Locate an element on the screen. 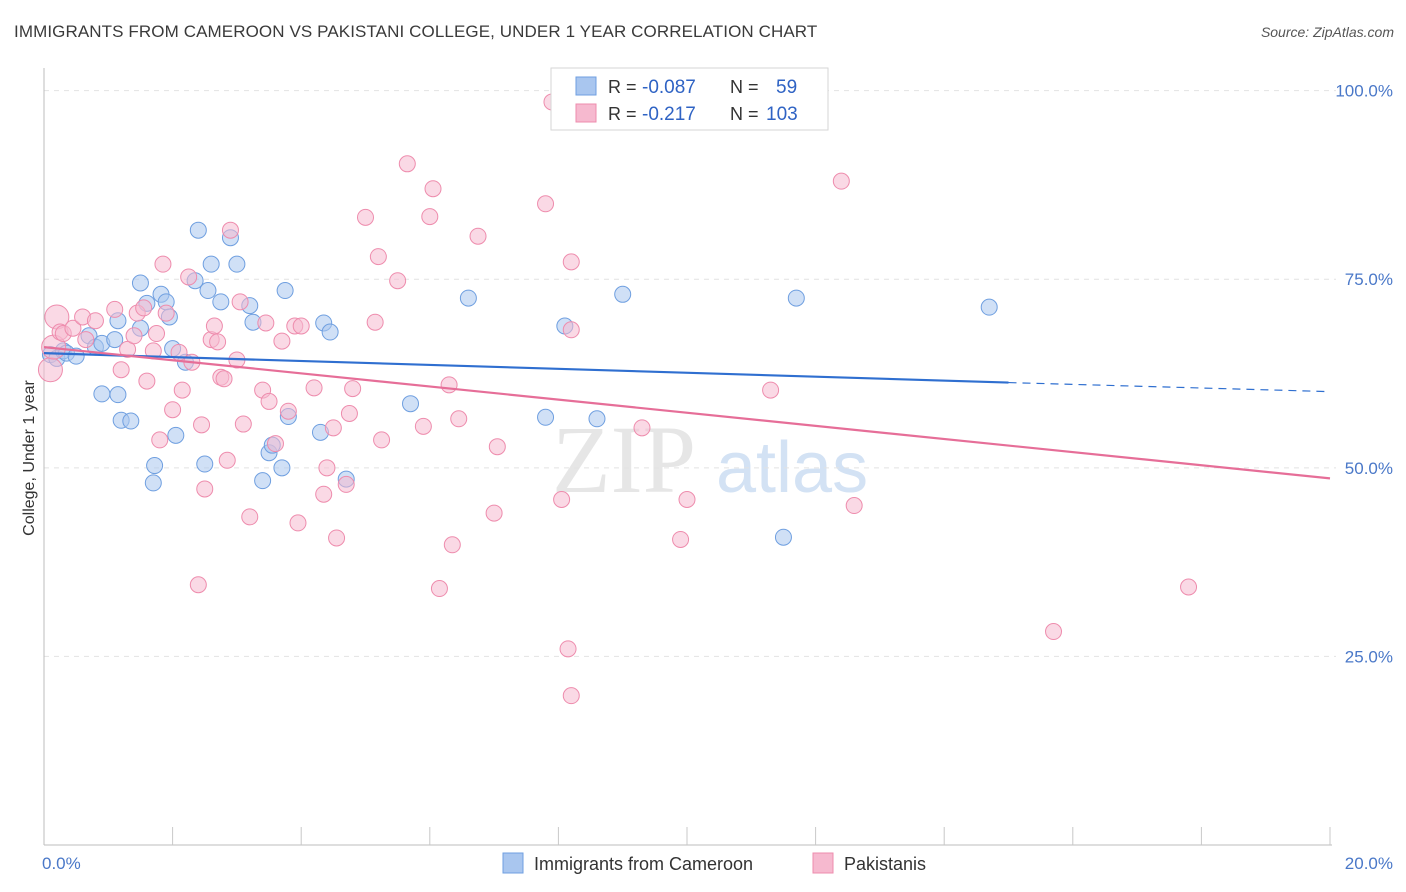 This screenshot has width=1406, height=892. pakistanis-trend-line is located at coordinates (687, 413).